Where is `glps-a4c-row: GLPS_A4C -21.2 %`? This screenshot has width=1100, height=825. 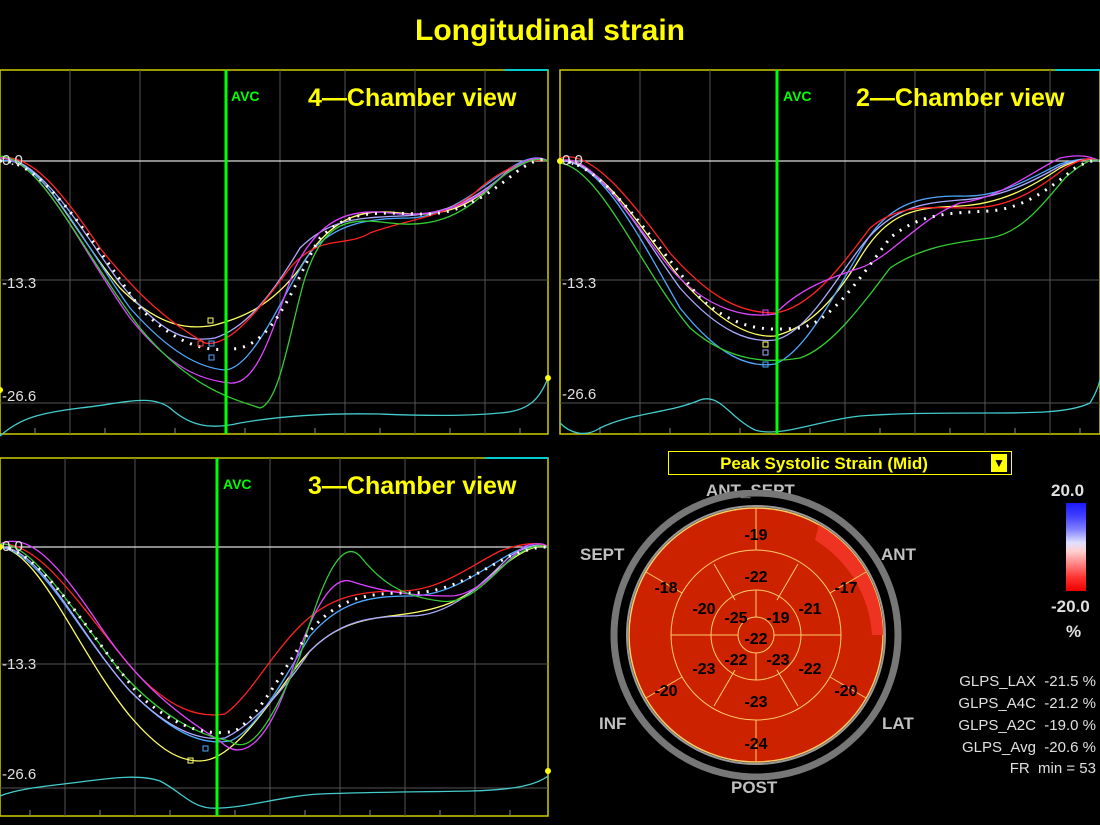
glps-a4c-row: GLPS_A4C -21.2 % is located at coordinates (1027, 703).